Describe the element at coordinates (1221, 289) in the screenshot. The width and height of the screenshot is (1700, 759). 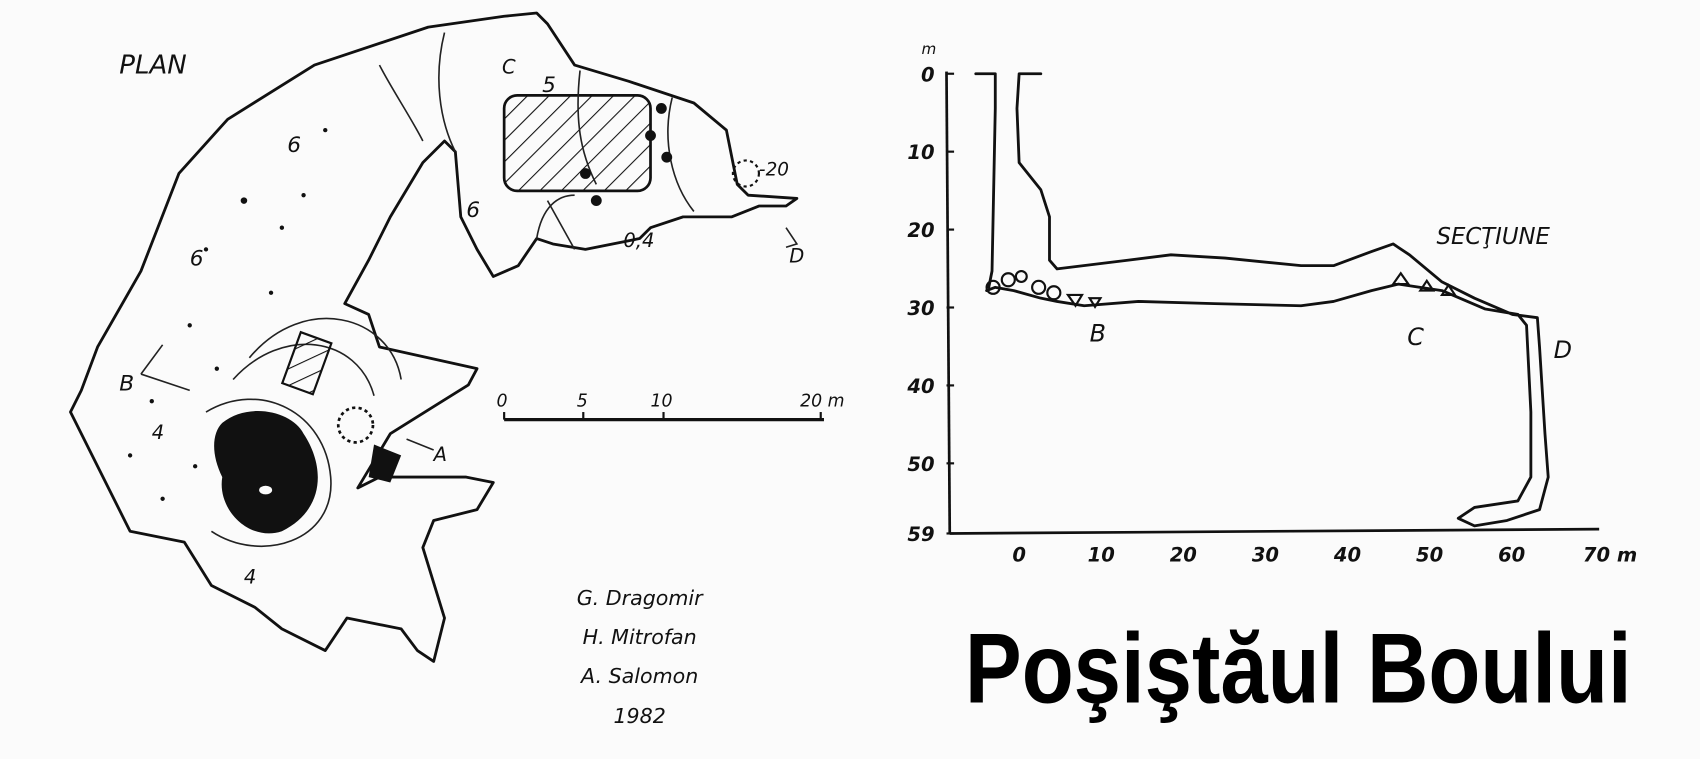
I see `boulders` at that location.